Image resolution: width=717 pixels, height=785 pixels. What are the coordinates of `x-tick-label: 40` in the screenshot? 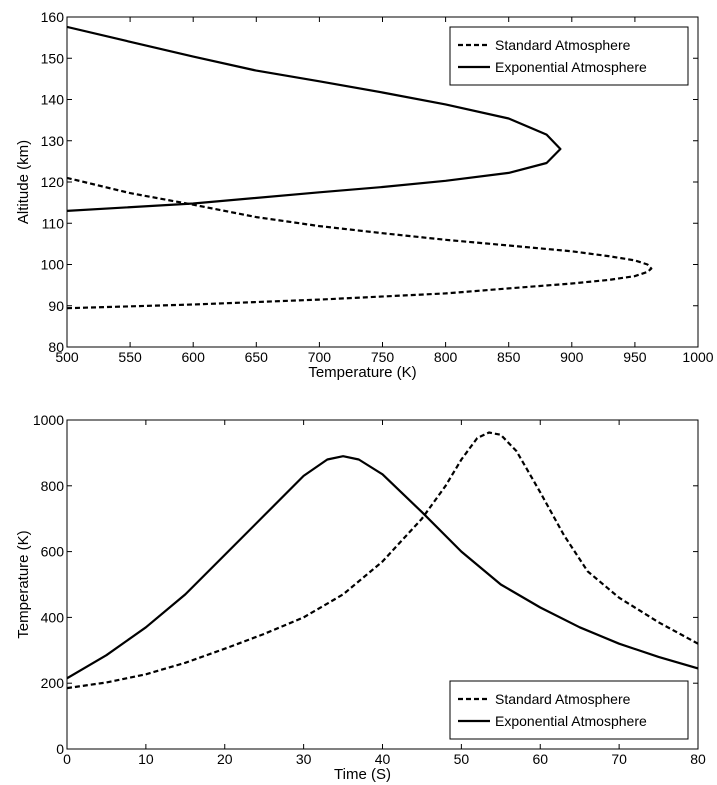 It's located at (383, 759).